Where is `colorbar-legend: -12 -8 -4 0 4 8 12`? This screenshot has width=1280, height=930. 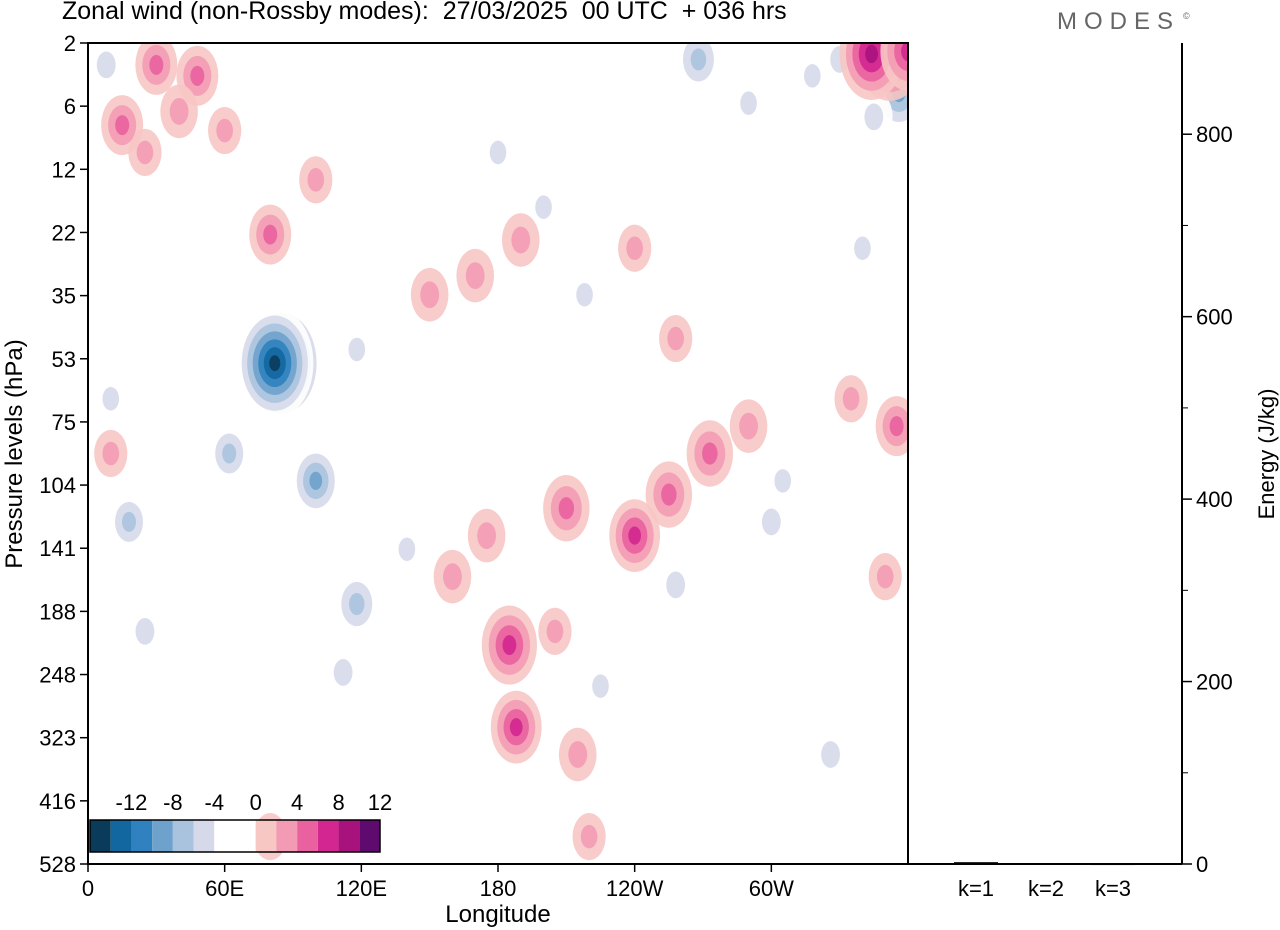 colorbar-legend: -12 -8 -4 0 4 8 12 is located at coordinates (240, 821).